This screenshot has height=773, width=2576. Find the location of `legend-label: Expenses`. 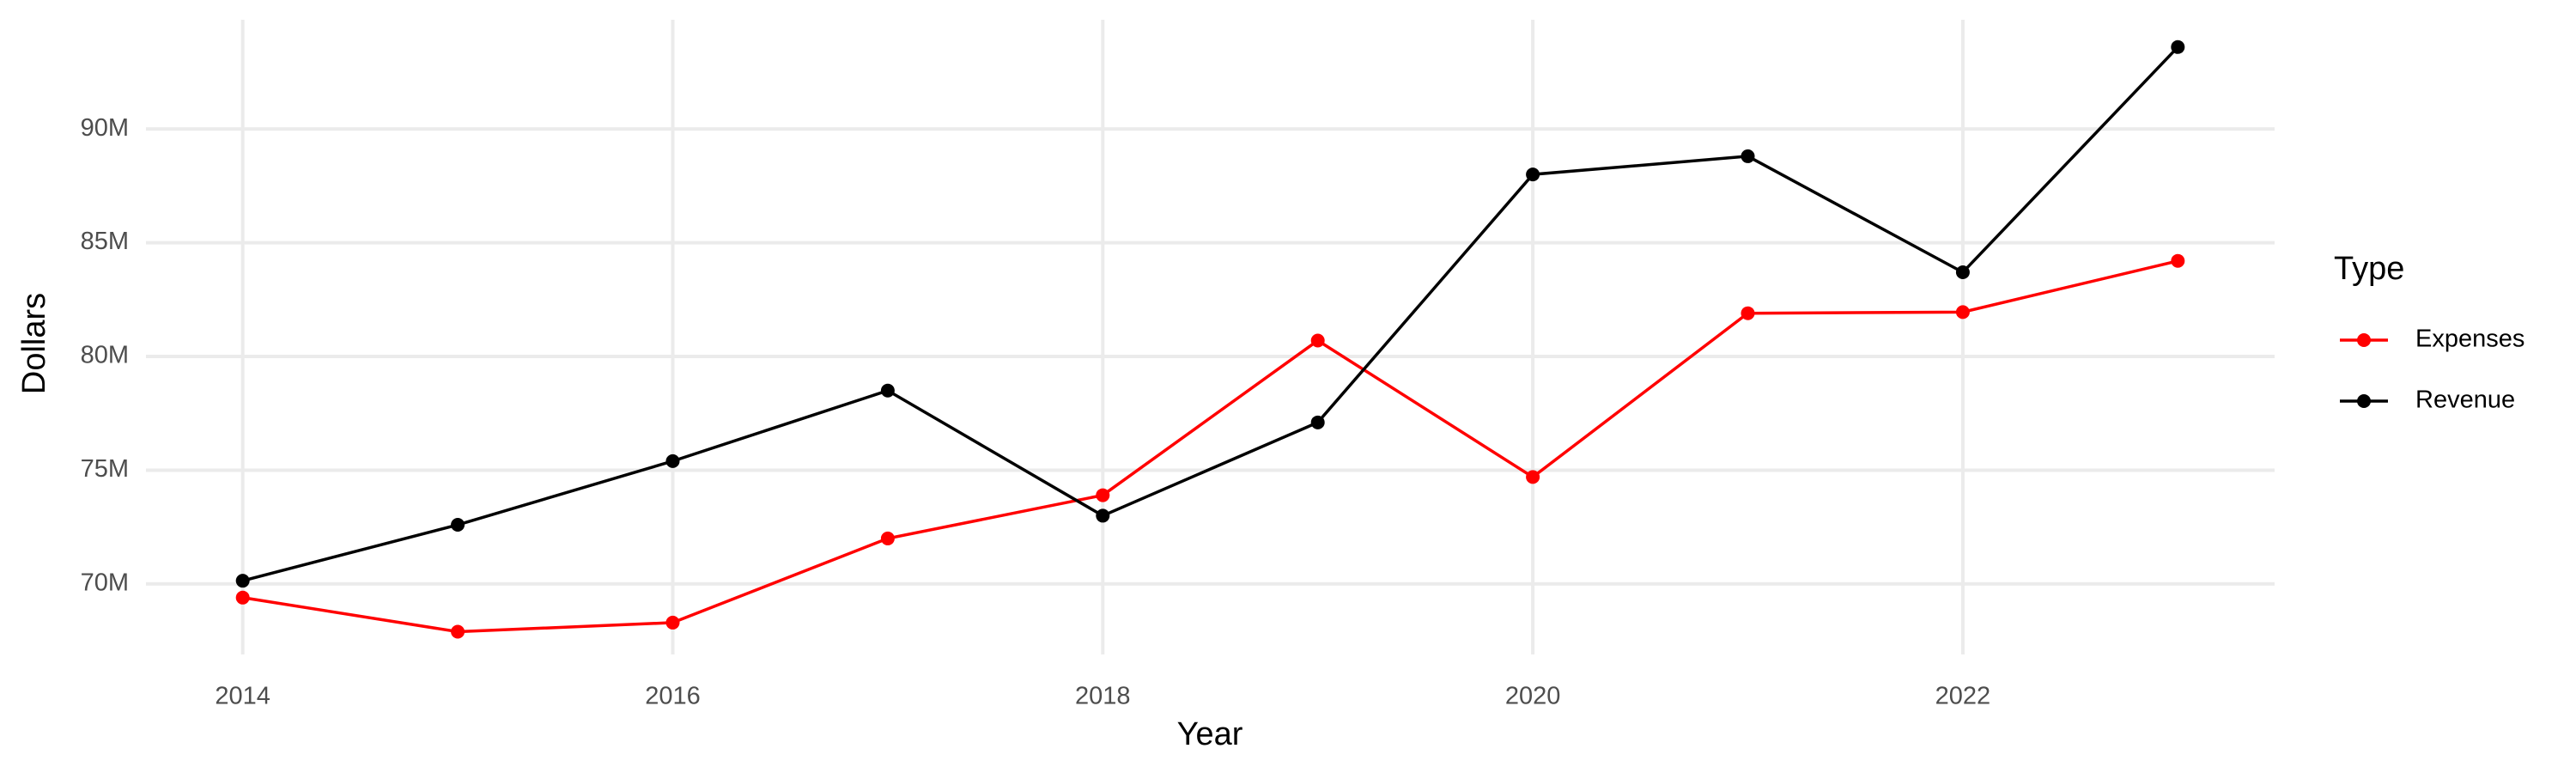

legend-label: Expenses is located at coordinates (2470, 339).